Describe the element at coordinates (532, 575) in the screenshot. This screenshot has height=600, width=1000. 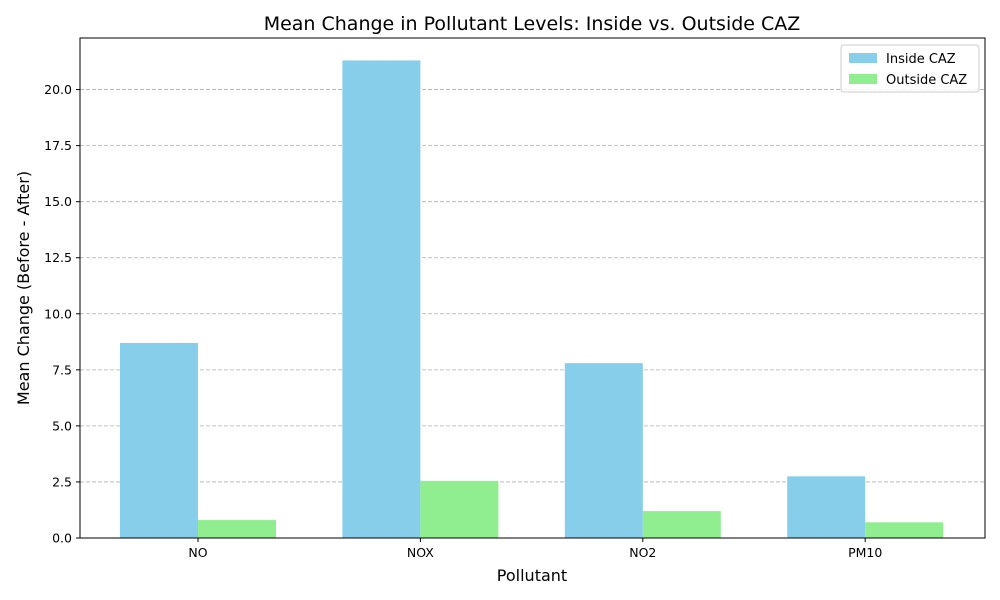
I see `x-axis-label: Pollutant` at that location.